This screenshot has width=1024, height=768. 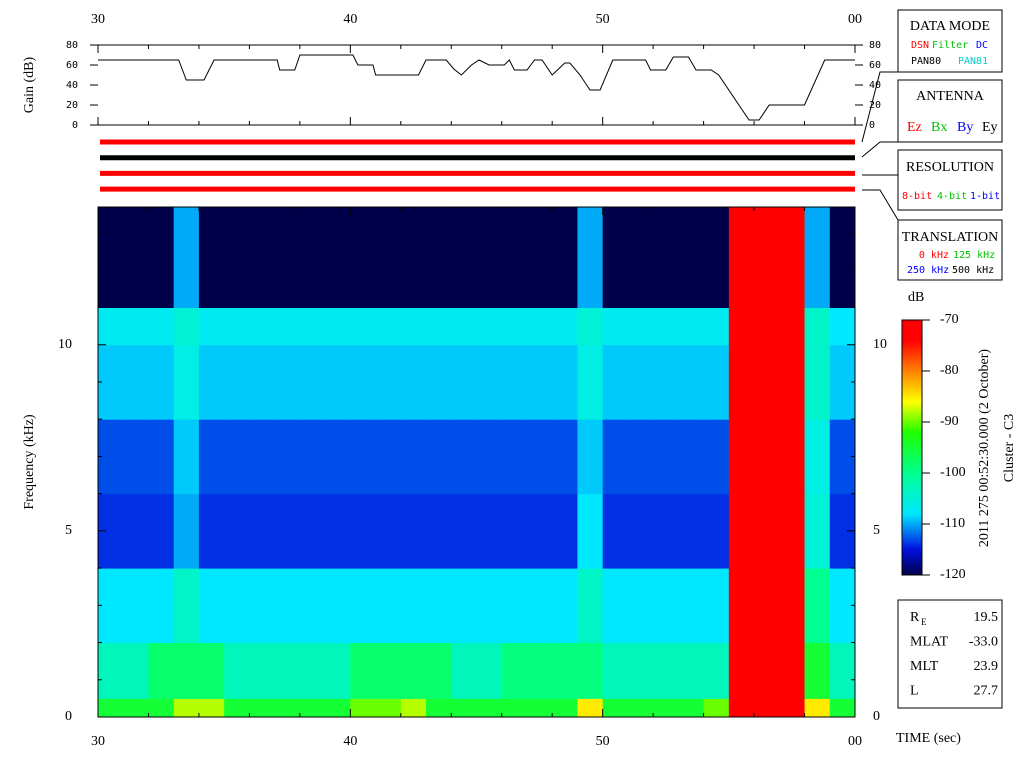 What do you see at coordinates (29, 462) in the screenshot?
I see `y-axis-label: Frequency (kHz)` at bounding box center [29, 462].